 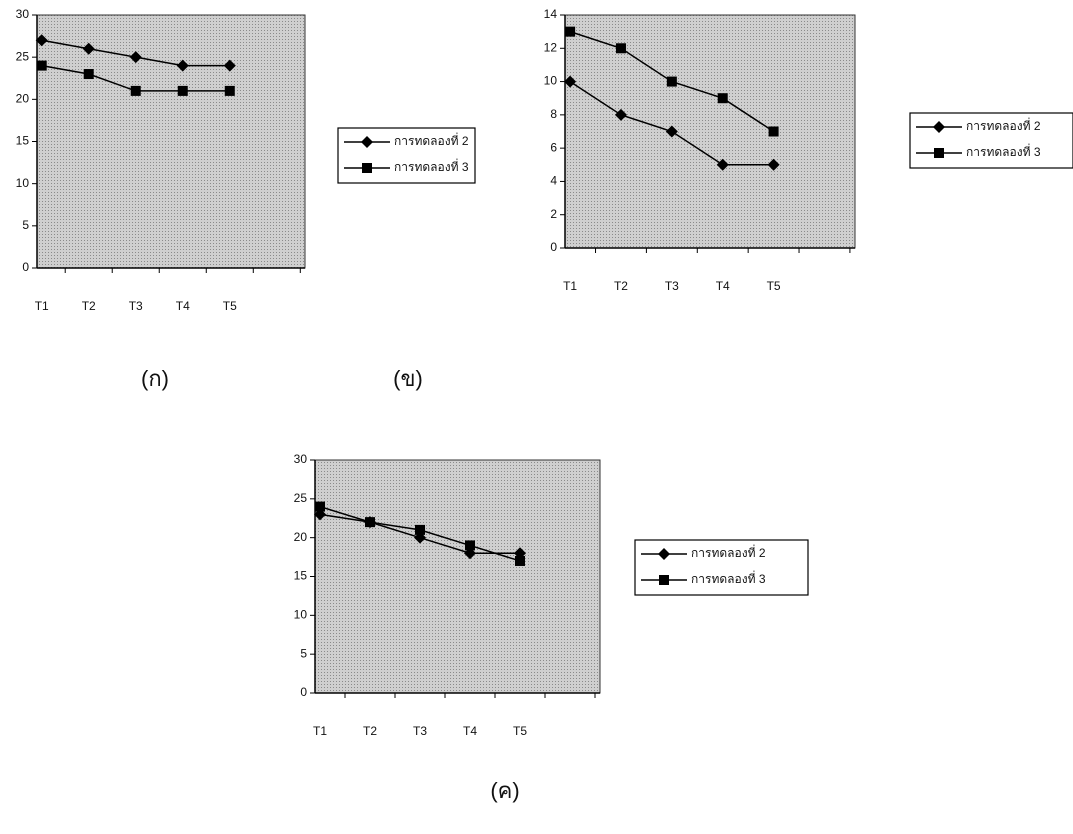 What do you see at coordinates (551, 14) in the screenshot?
I see `y-tick-label: 14` at bounding box center [551, 14].